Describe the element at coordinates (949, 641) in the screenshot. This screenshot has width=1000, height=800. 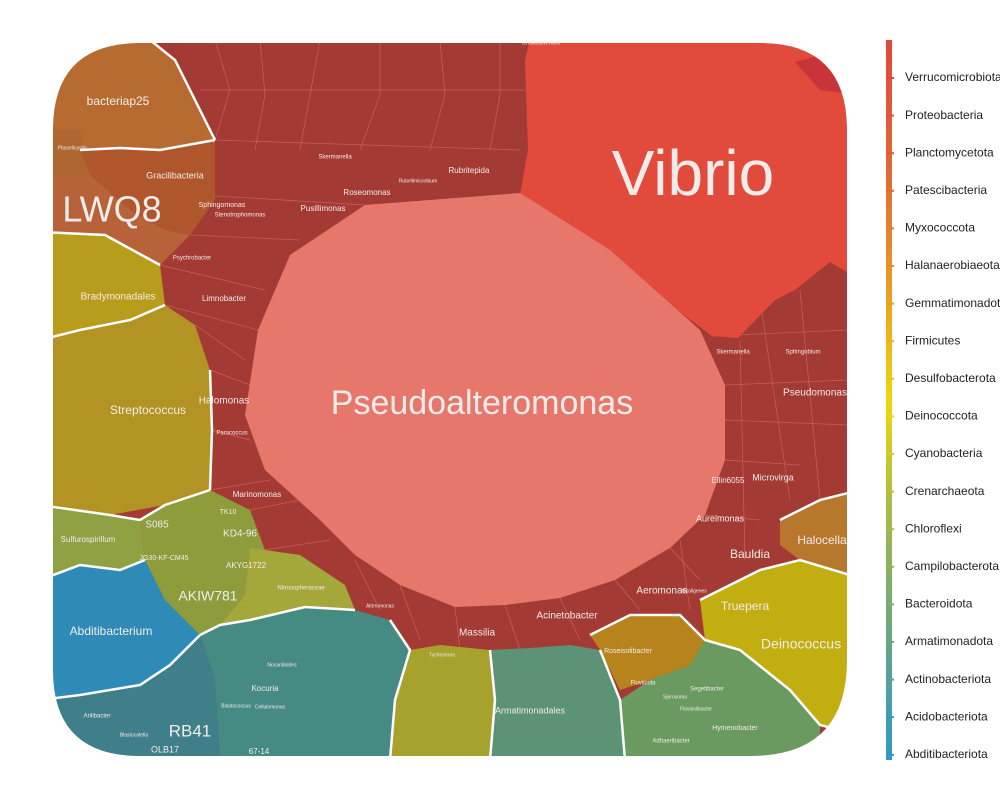
I see `legend-label-15: Armatimonadota` at that location.